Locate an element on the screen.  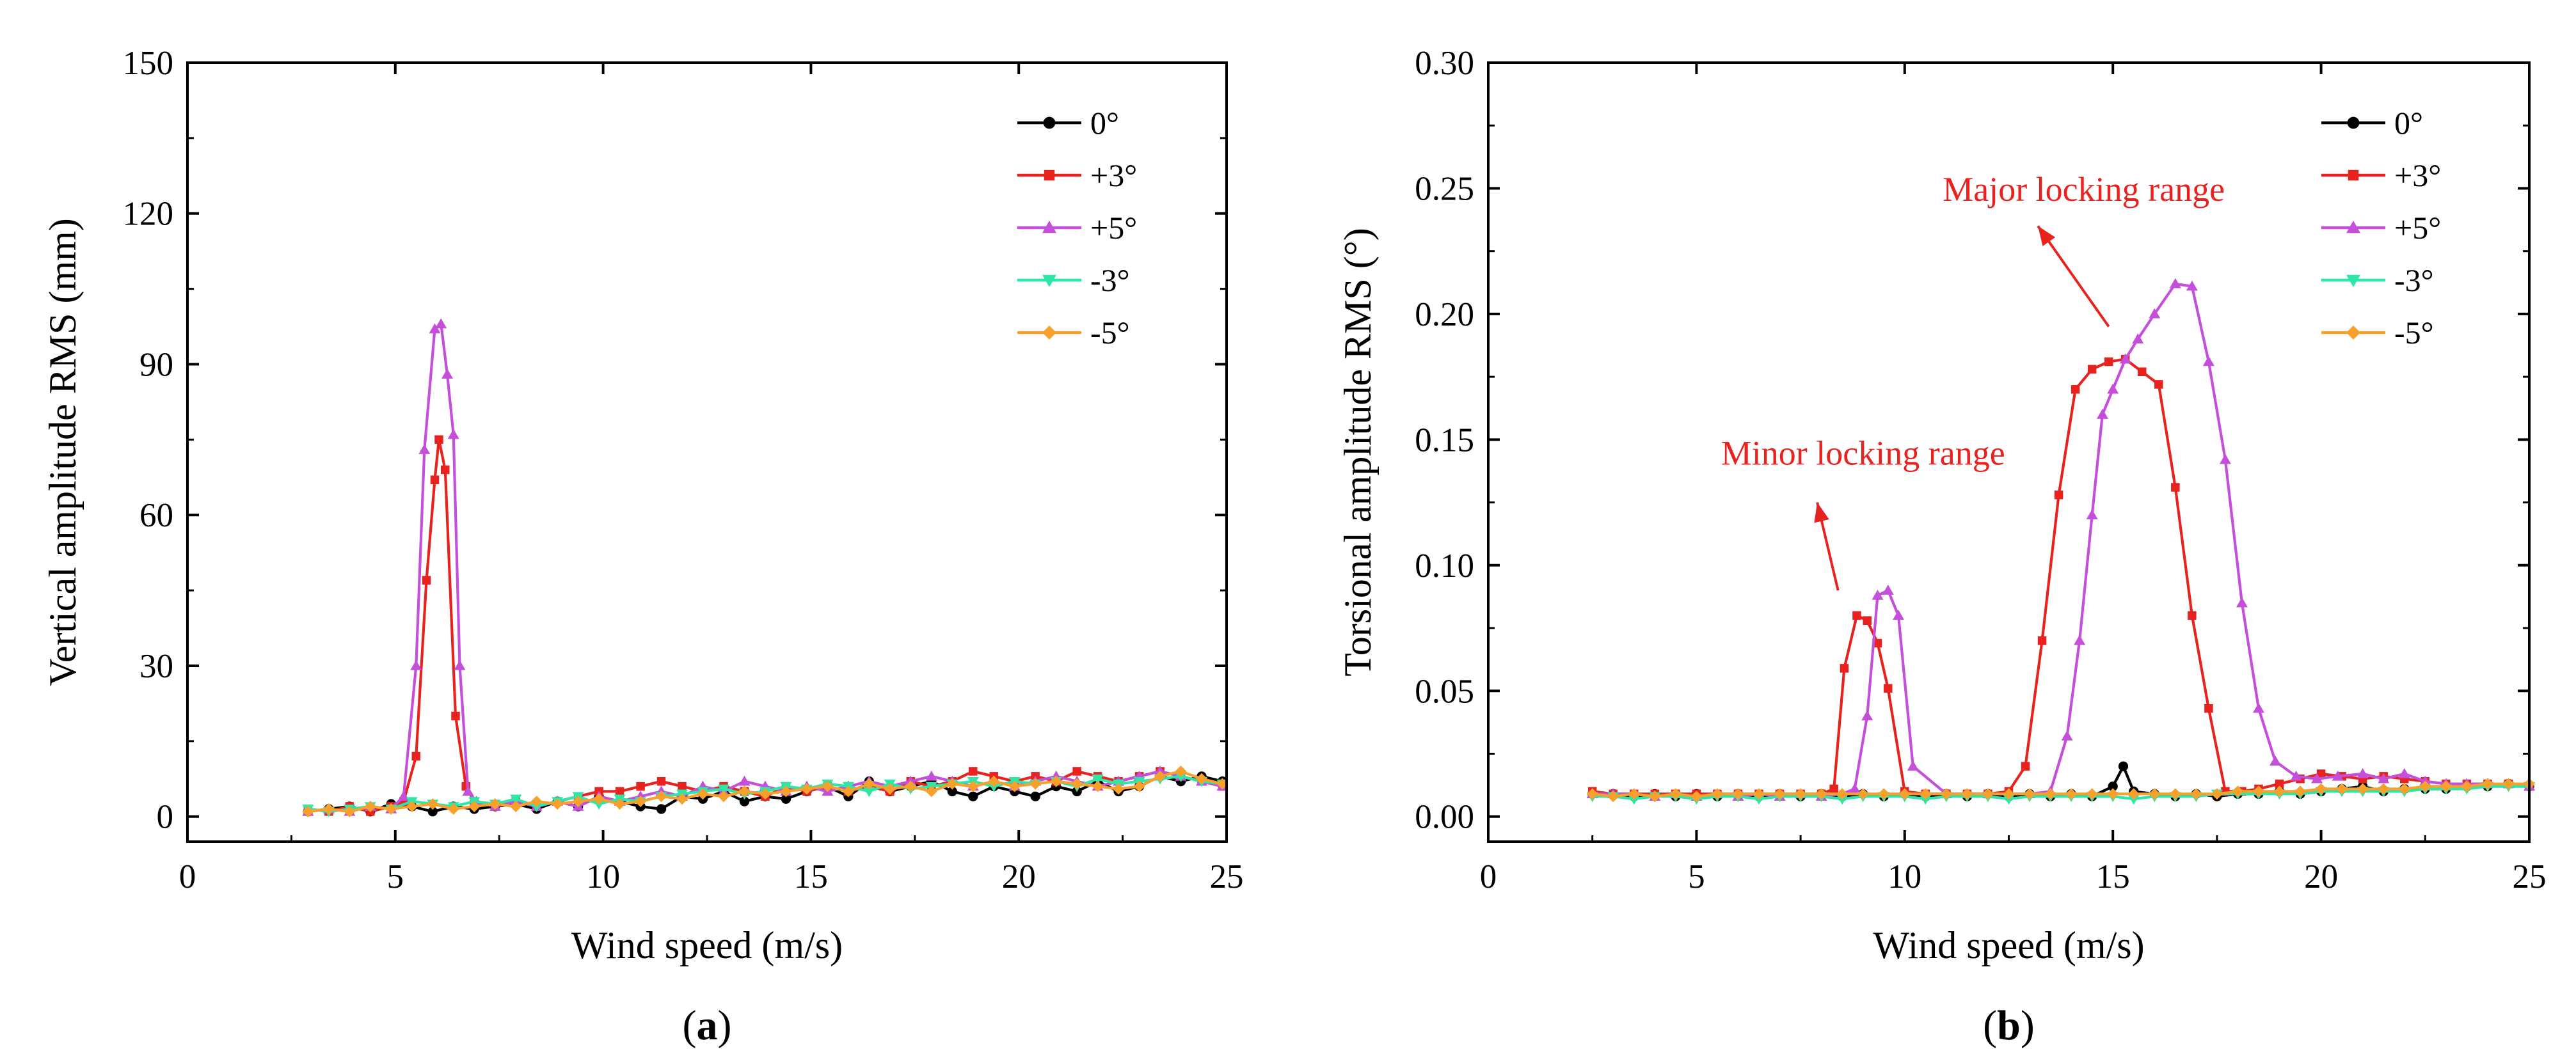
annotation-arrow-head is located at coordinates (1821, 512).